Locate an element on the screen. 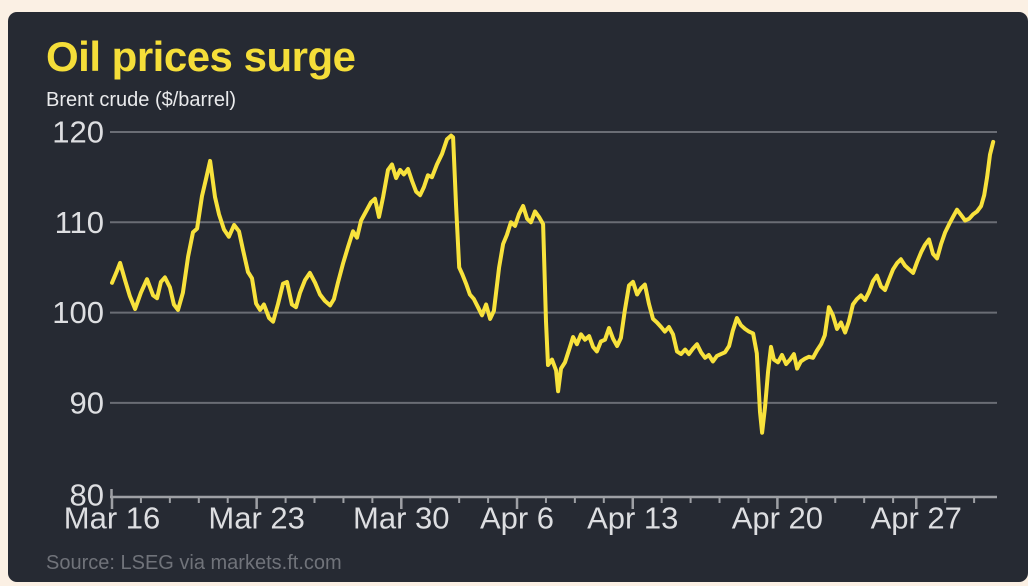 The width and height of the screenshot is (1028, 586). chart-title: Oil prices surge is located at coordinates (201, 56).